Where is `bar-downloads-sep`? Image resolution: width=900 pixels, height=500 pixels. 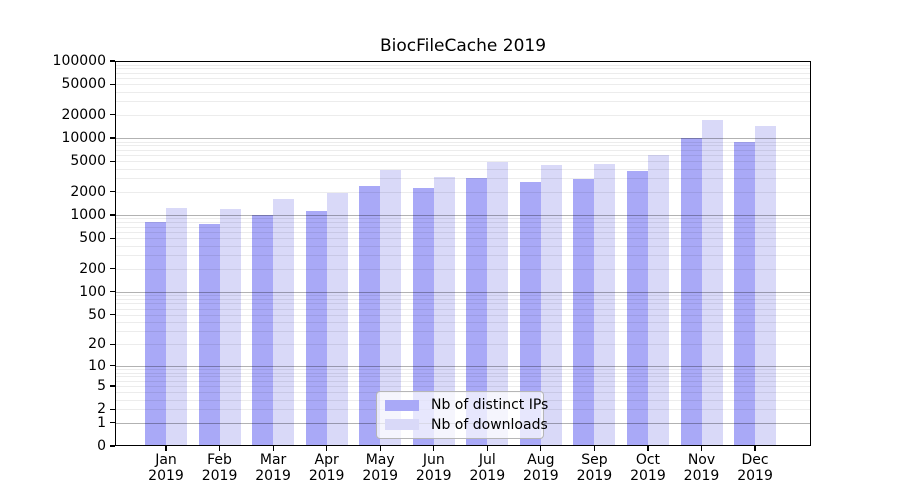 bar-downloads-sep is located at coordinates (605, 304).